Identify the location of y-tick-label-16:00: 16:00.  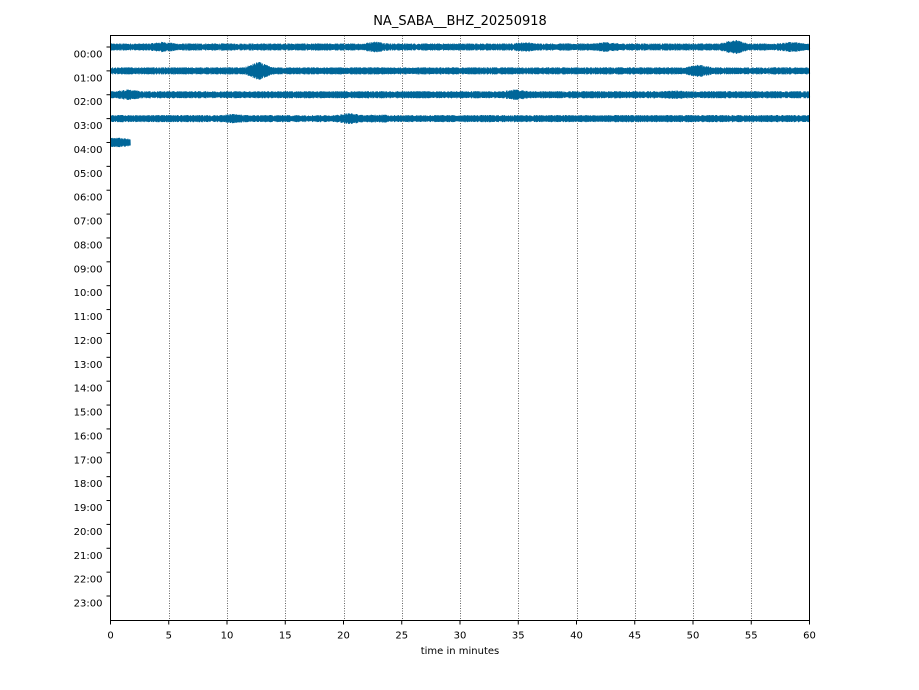
(88, 436).